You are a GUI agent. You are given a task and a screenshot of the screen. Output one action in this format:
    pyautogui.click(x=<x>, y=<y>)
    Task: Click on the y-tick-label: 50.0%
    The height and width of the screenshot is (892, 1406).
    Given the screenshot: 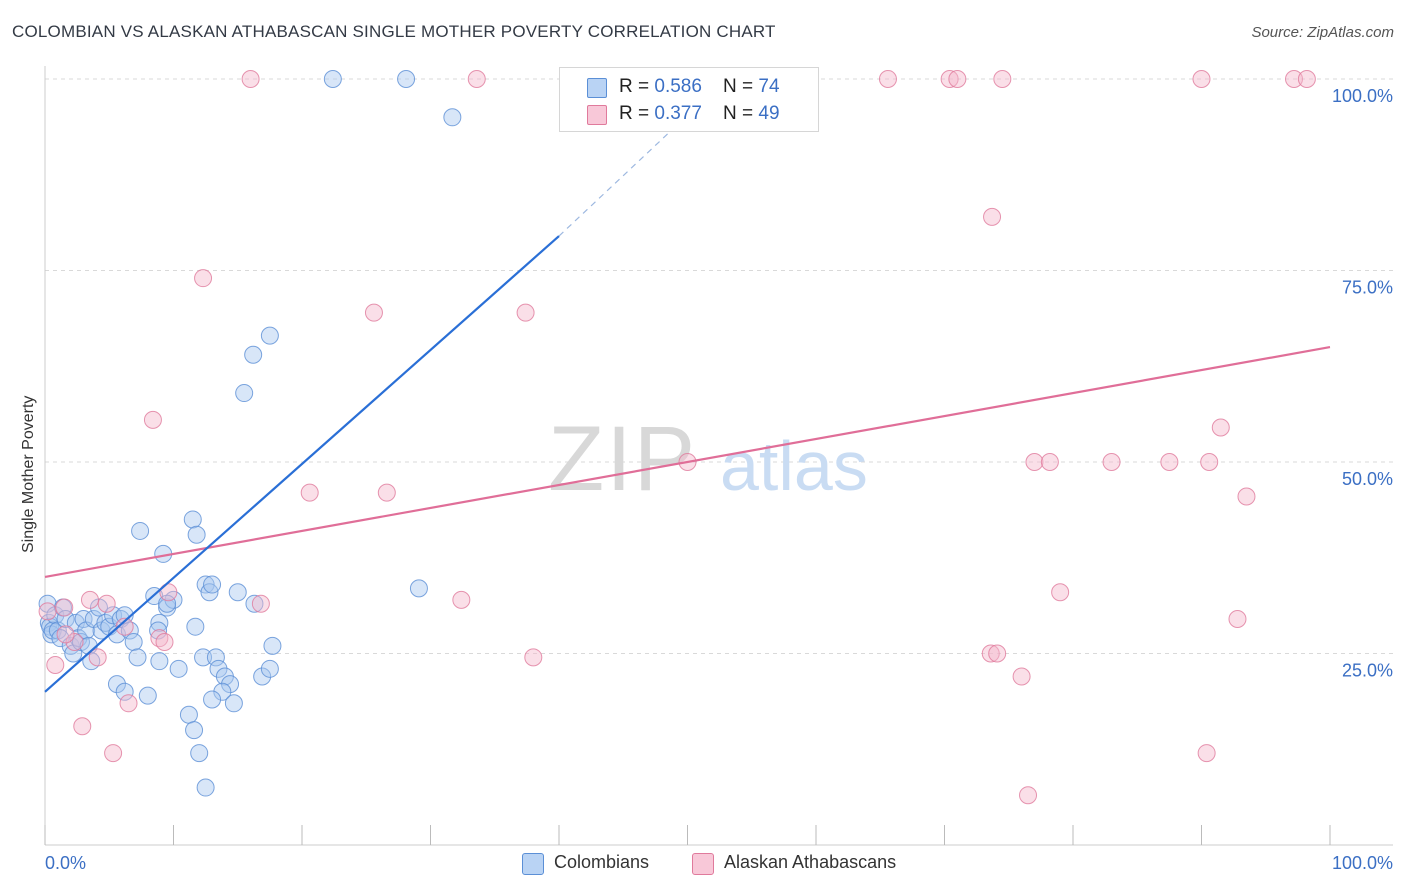 What is the action you would take?
    pyautogui.click(x=1367, y=479)
    